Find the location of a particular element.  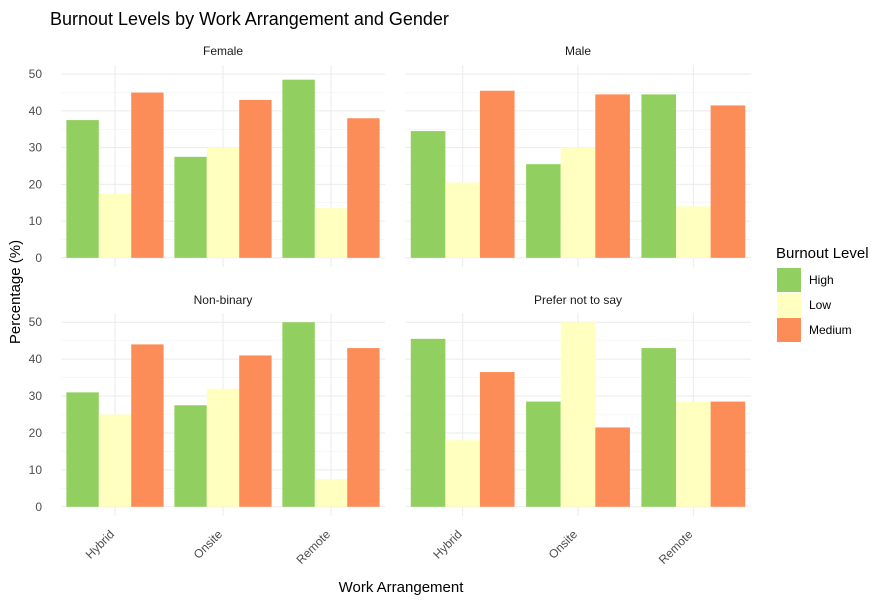

x-axis-title: Work Arrangement is located at coordinates (402, 587).